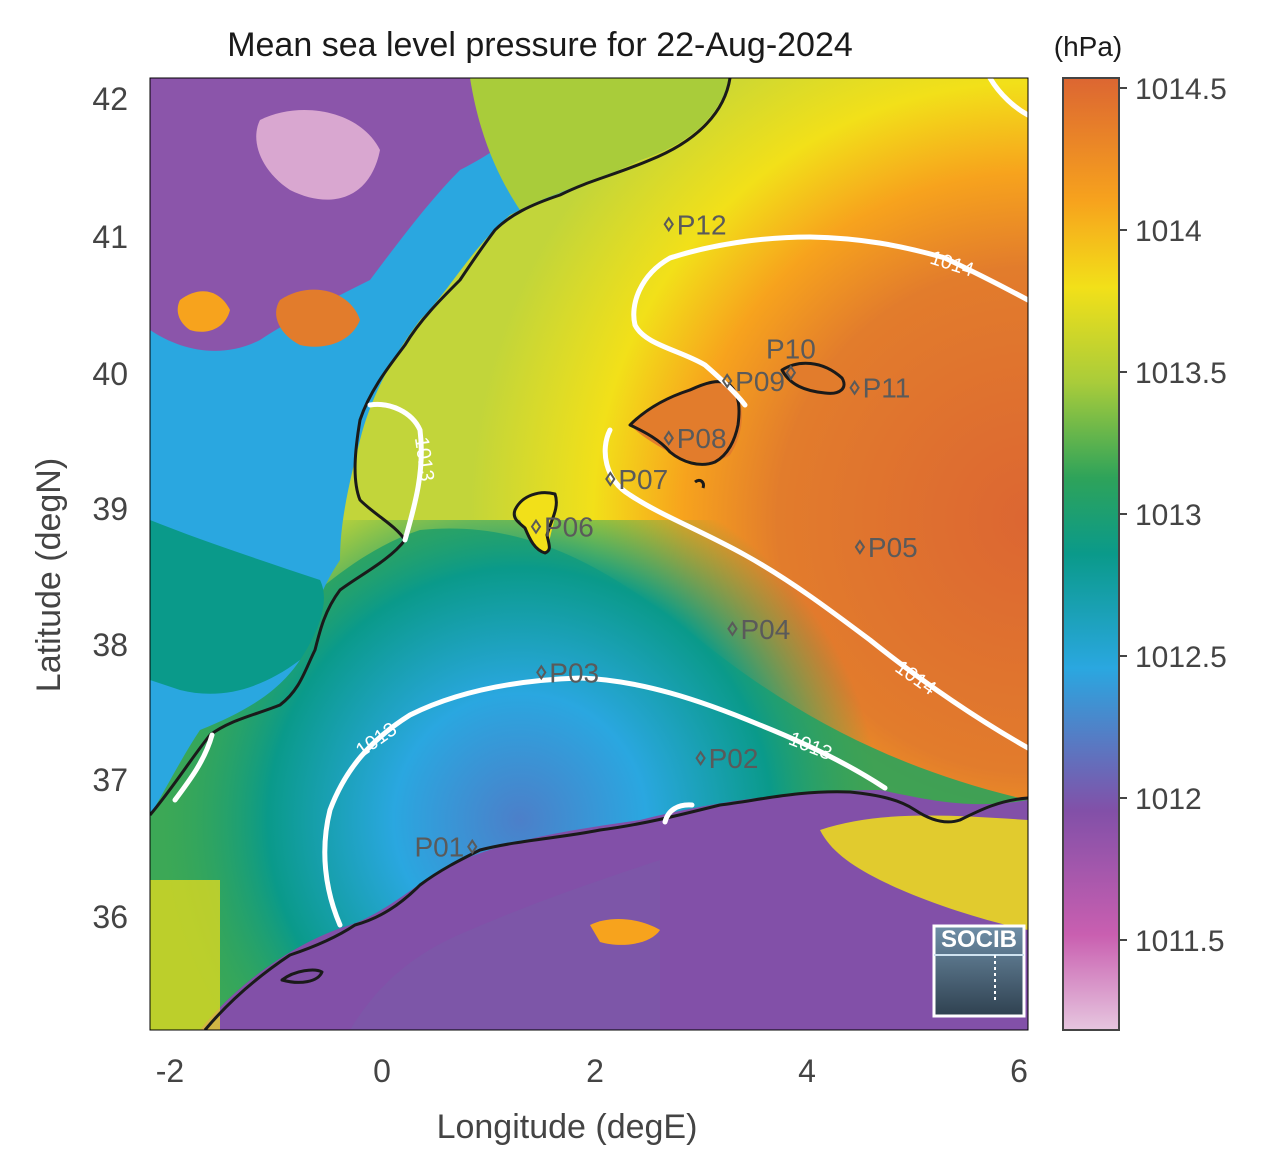  Describe the element at coordinates (185, 955) in the screenshot. I see `sea-south-west-yellow` at that location.